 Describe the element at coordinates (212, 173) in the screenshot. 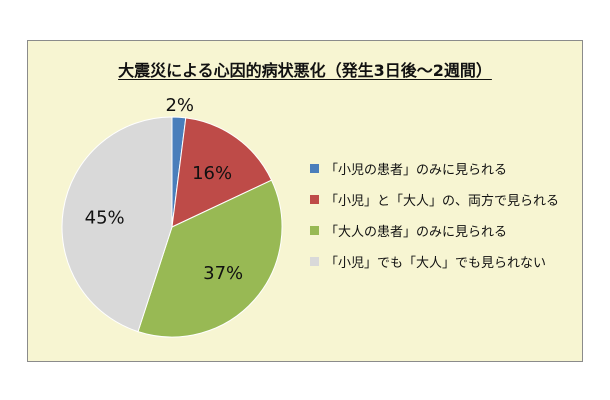

I see `pie-data-label-2: 16%` at that location.